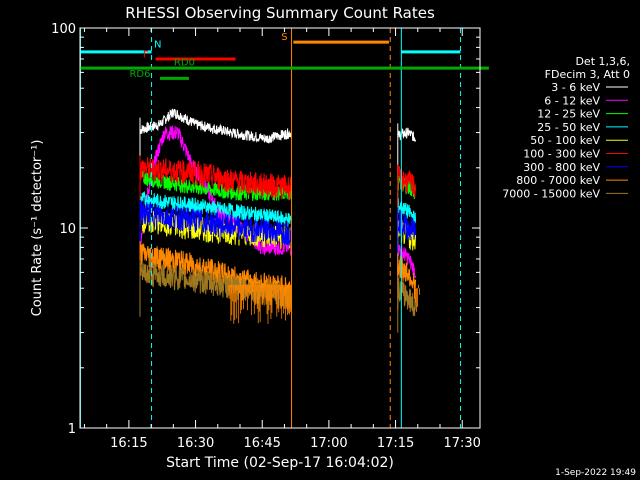  Describe the element at coordinates (395, 443) in the screenshot. I see `x-tick-label-5: 17:15` at that location.